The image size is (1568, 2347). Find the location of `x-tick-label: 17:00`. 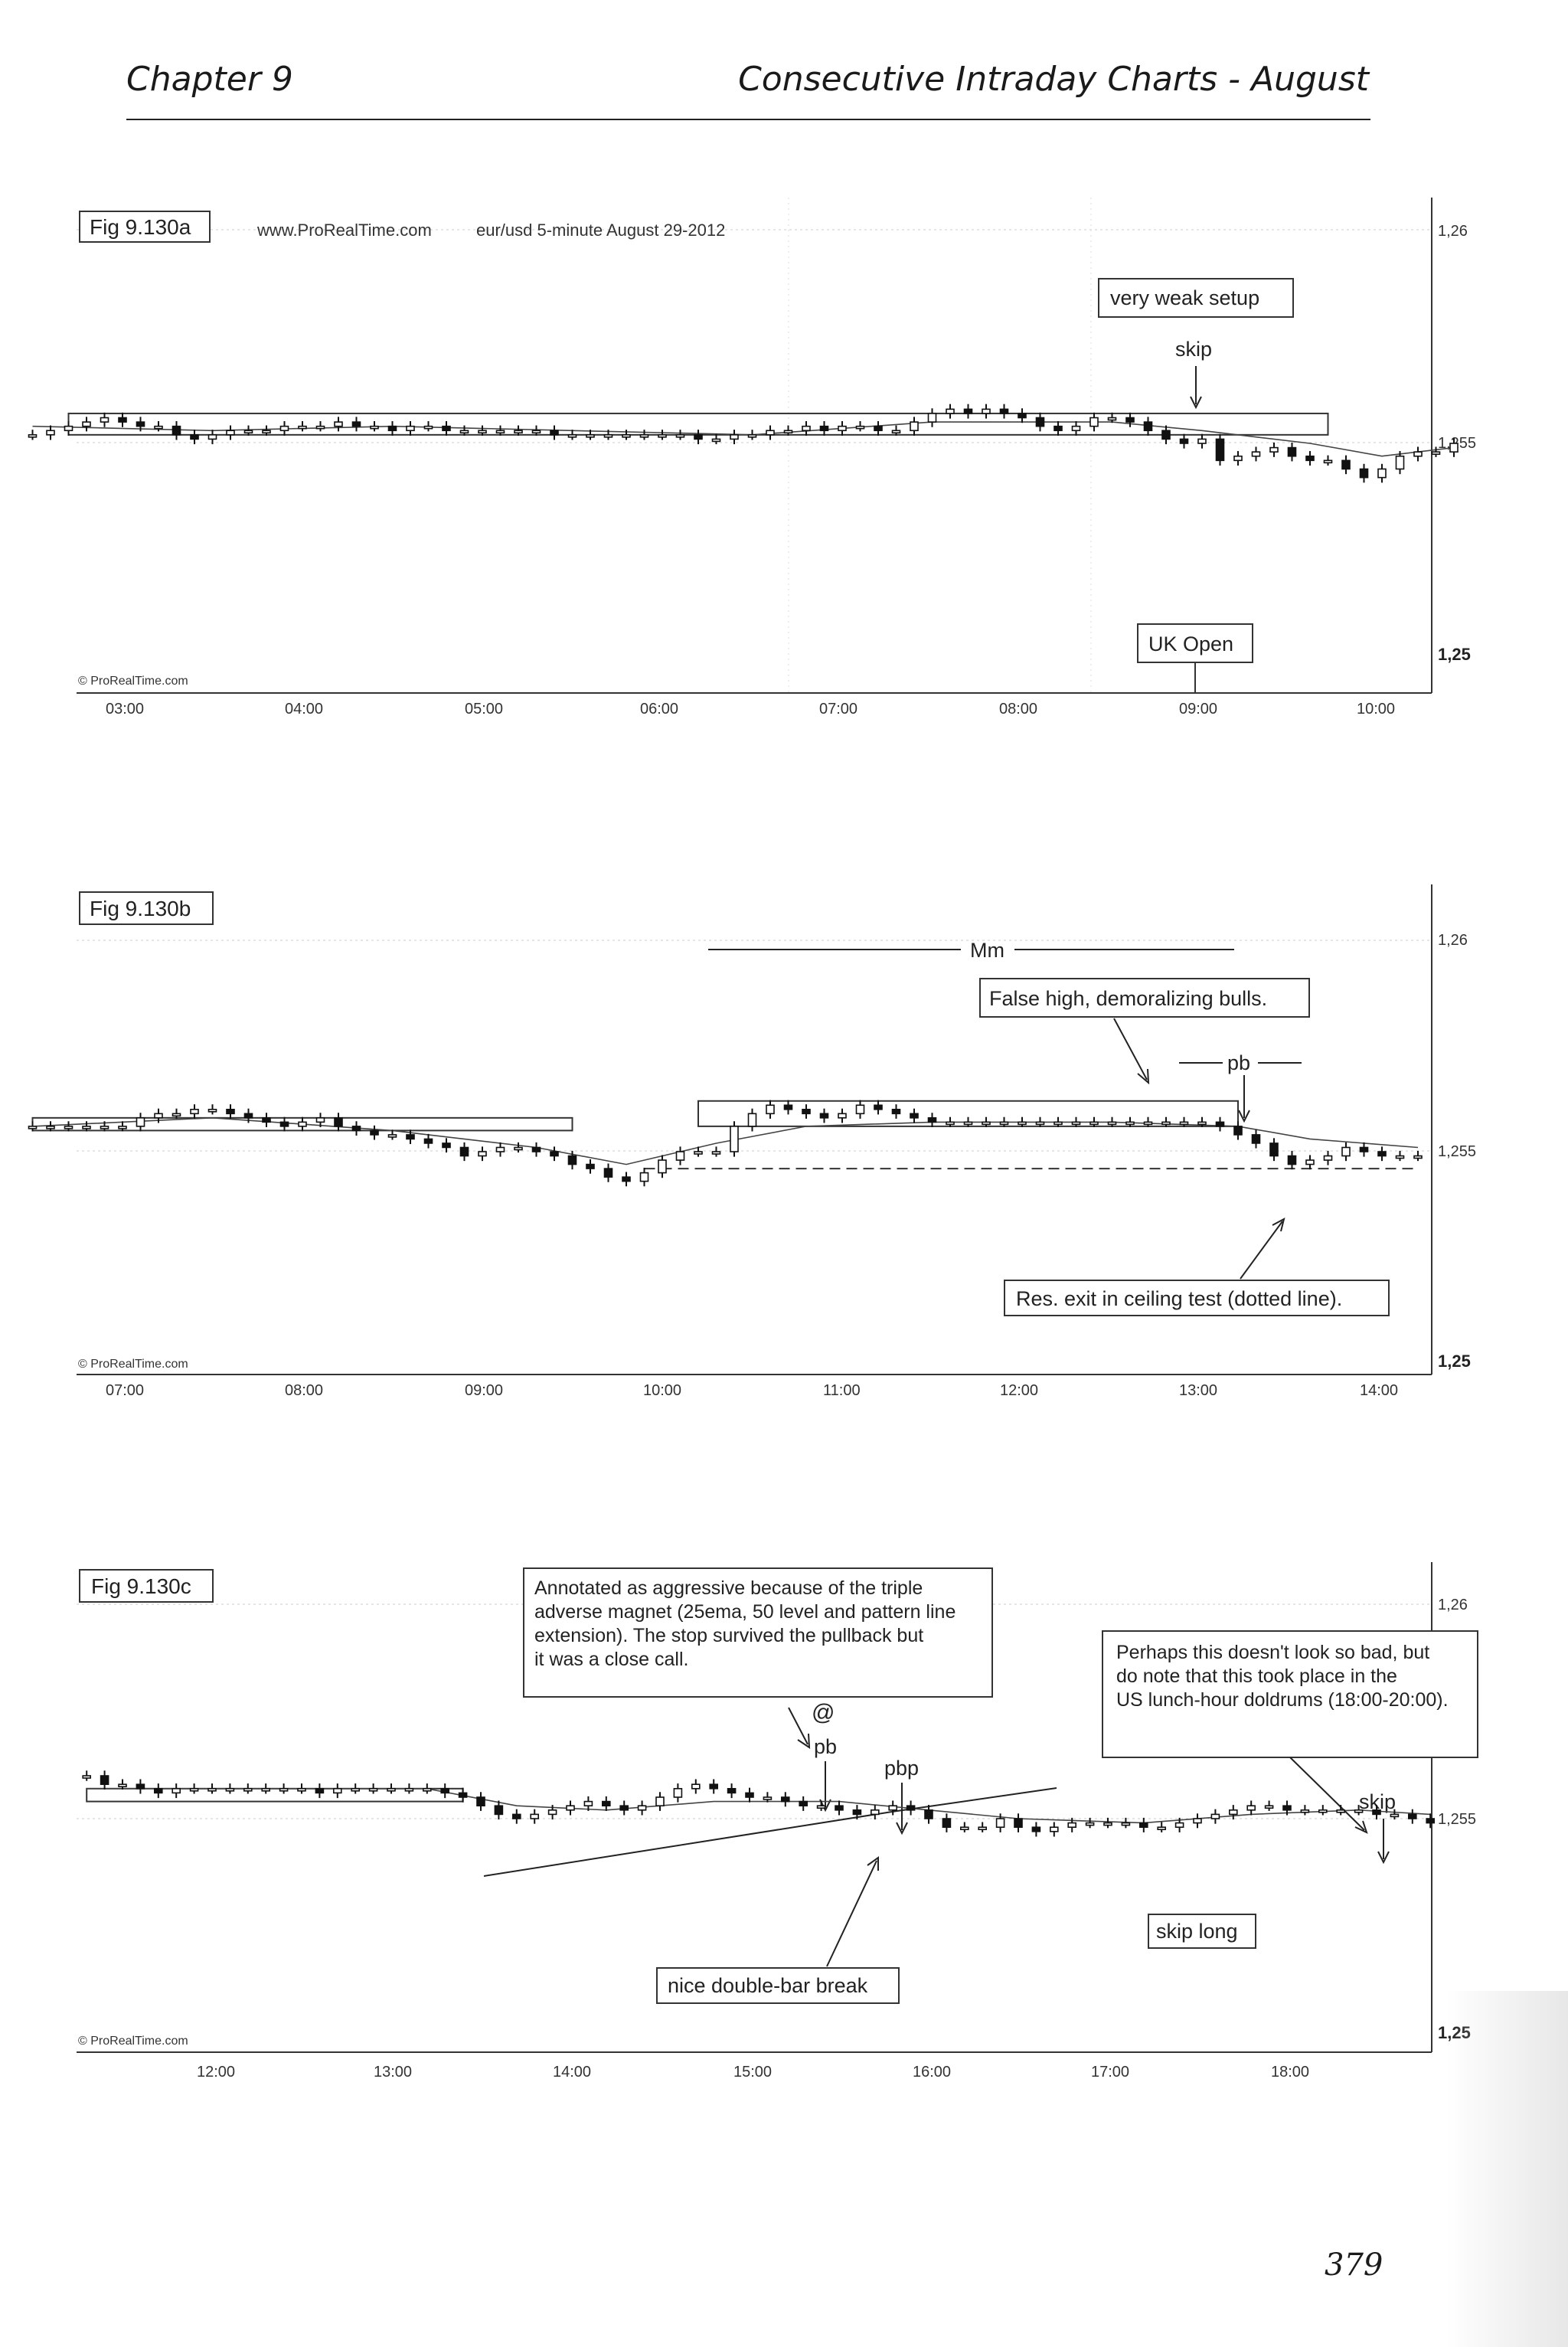

x-tick-label: 17:00 is located at coordinates (1110, 2072).